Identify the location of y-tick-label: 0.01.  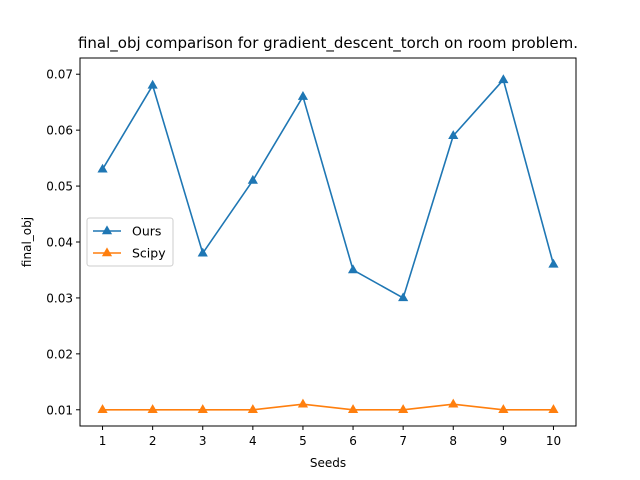
(59, 410).